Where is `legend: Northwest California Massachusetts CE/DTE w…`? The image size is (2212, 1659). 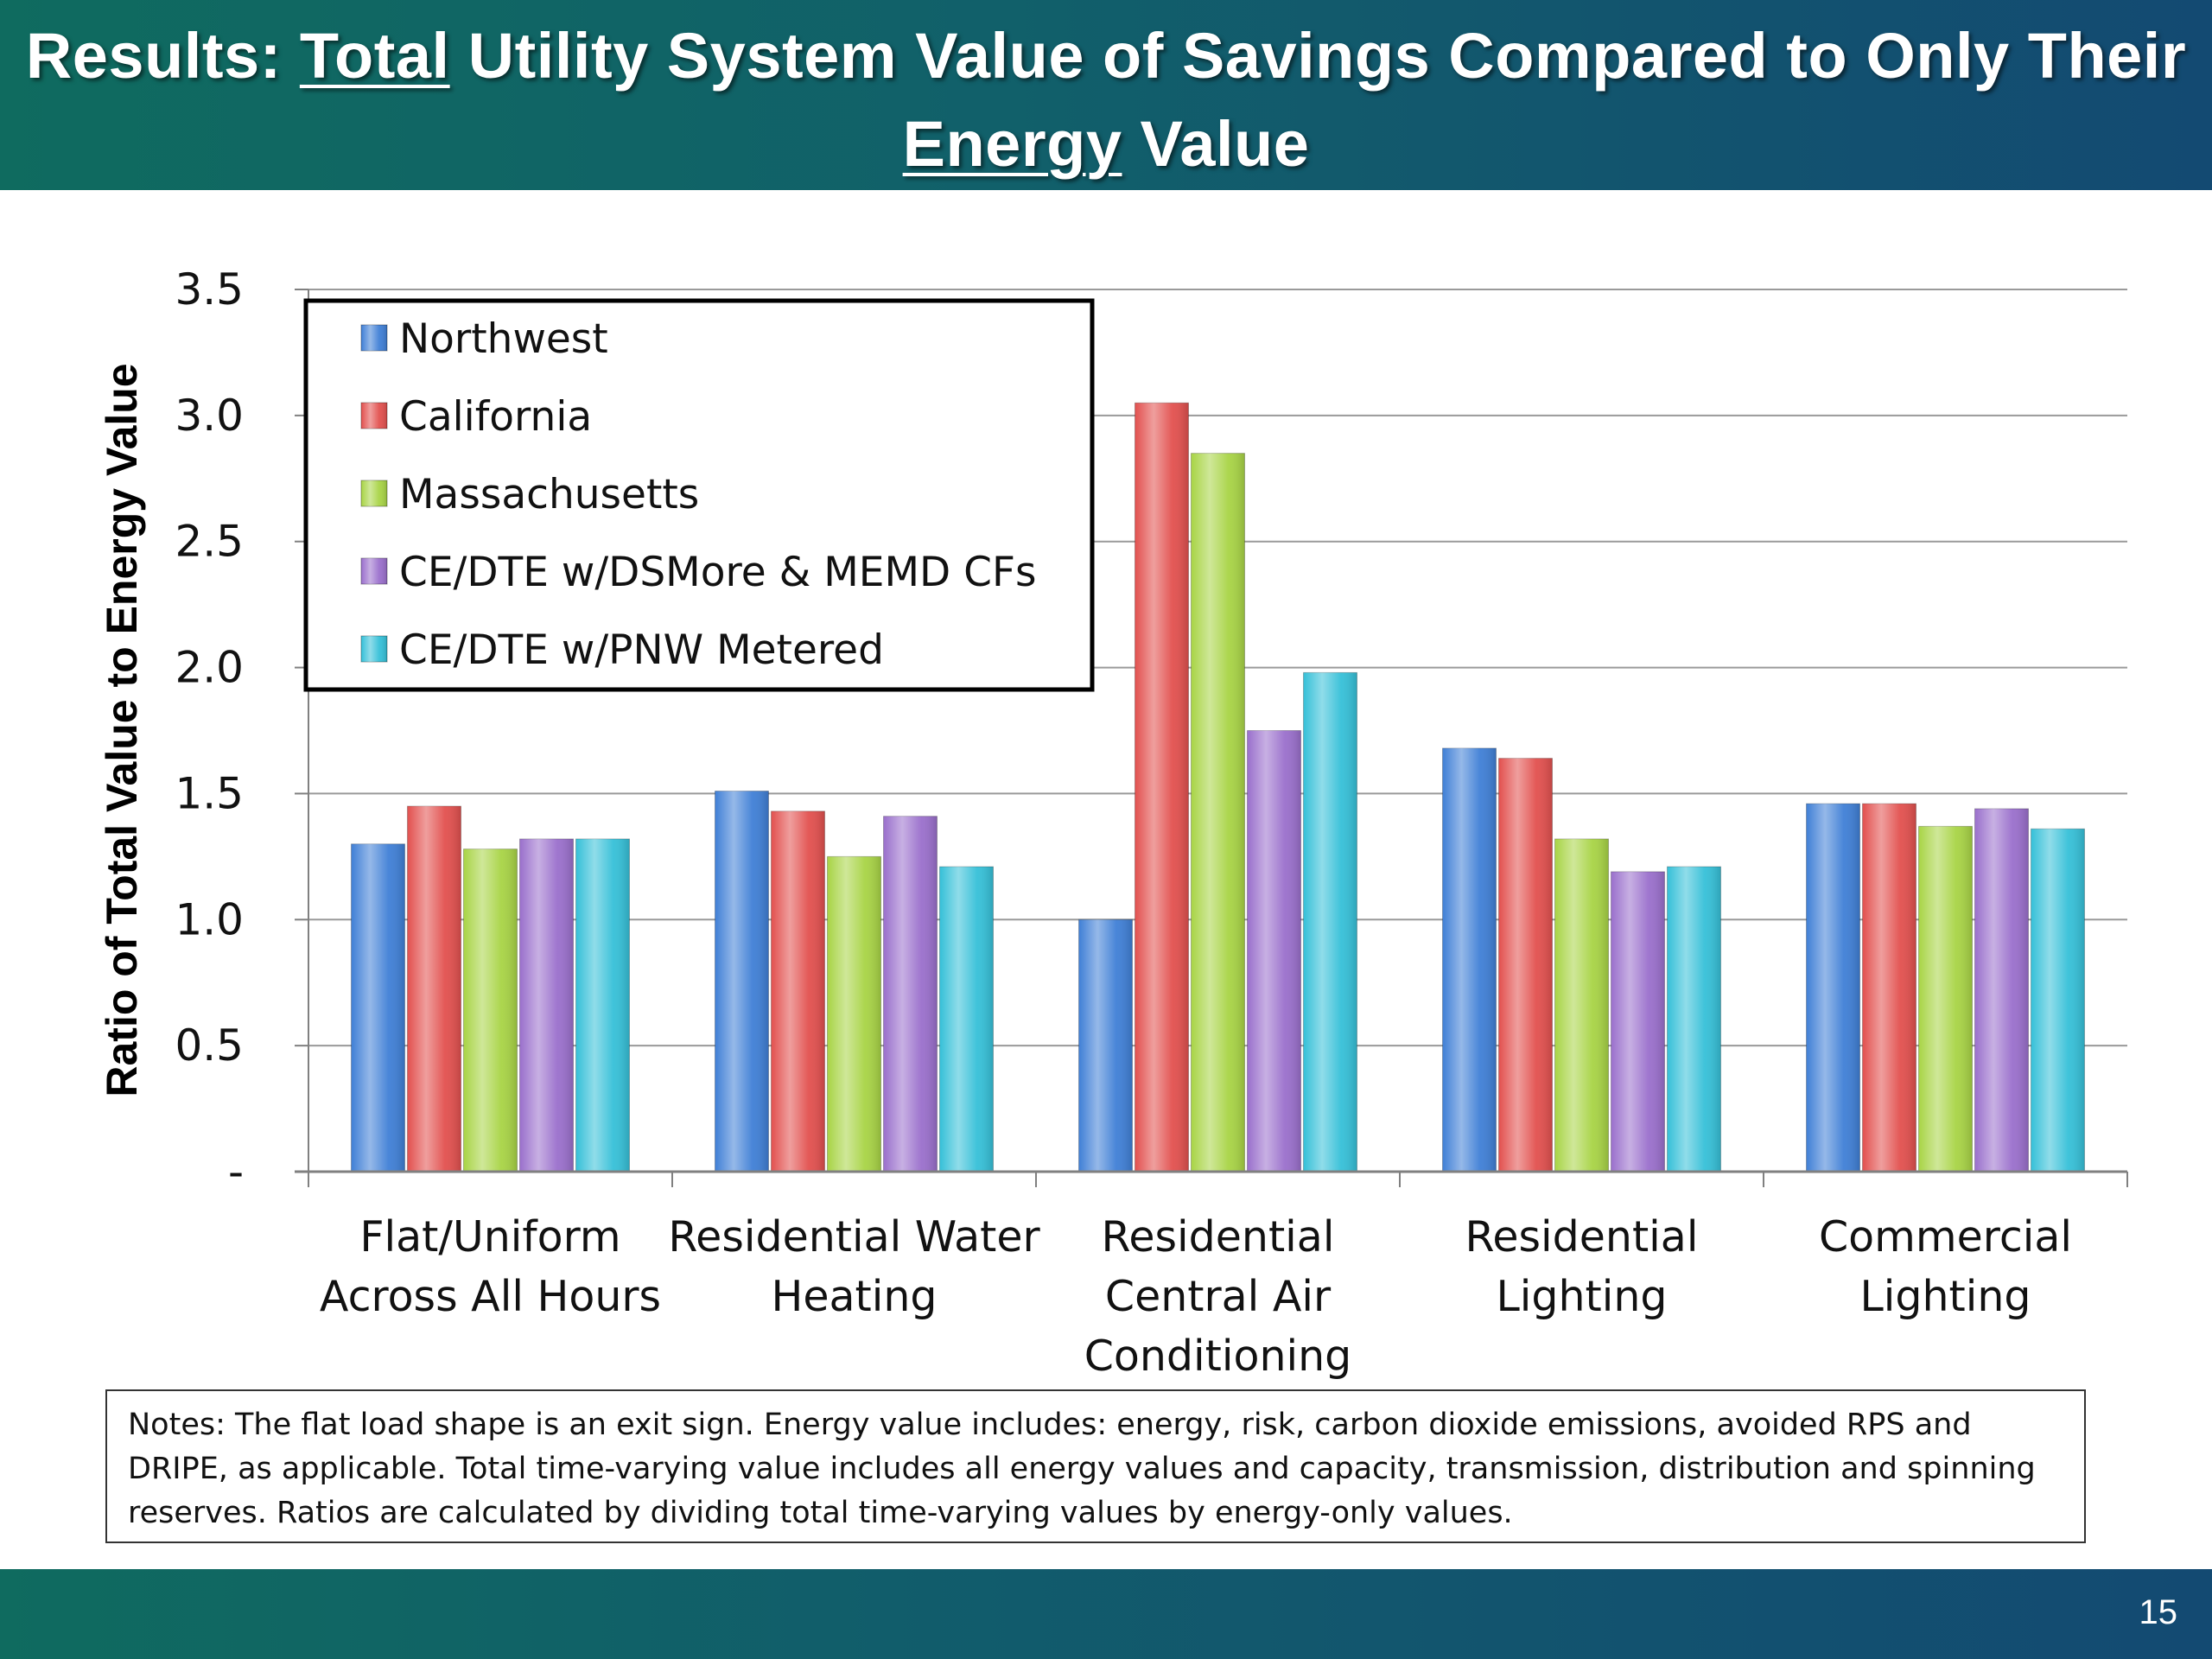
legend: Northwest California Massachusetts CE/DTE w… is located at coordinates (699, 495).